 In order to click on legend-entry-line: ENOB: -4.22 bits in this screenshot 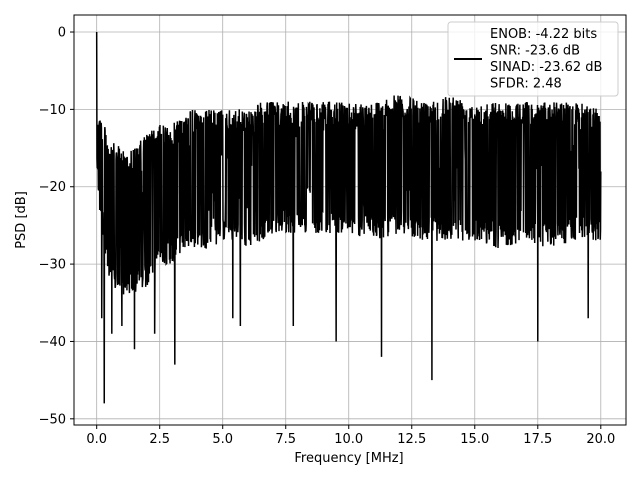, I will do `click(543, 34)`.